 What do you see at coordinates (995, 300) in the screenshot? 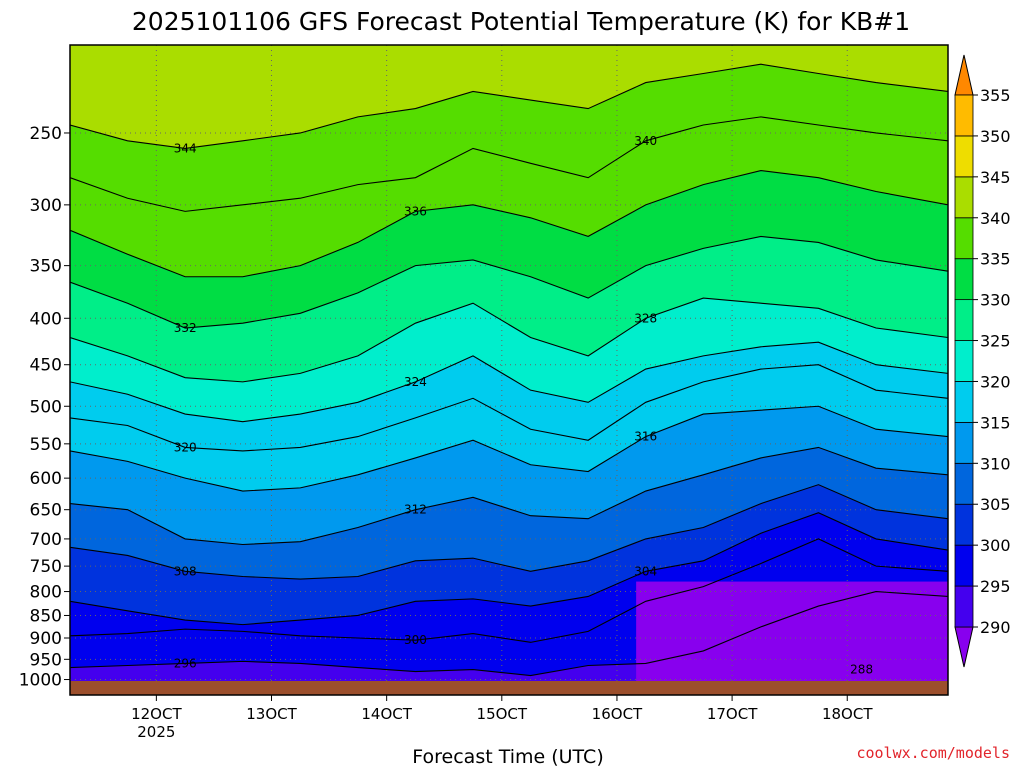
I see `colorbar-label-330: 330` at bounding box center [995, 300].